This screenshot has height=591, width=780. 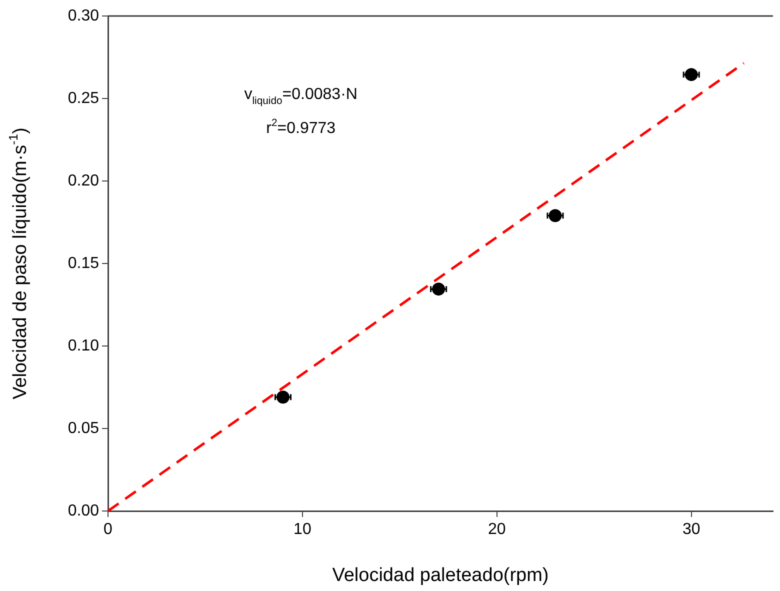 I want to click on x-tick-label: 10, so click(x=303, y=529).